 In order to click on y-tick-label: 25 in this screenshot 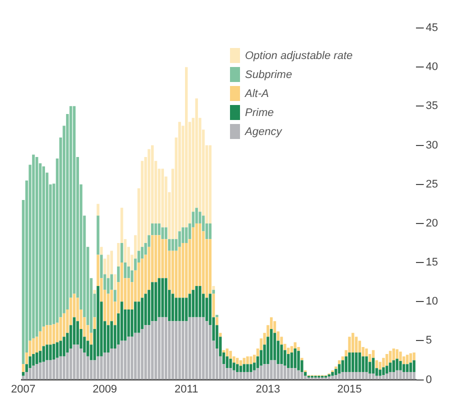, I will do `click(432, 184)`.